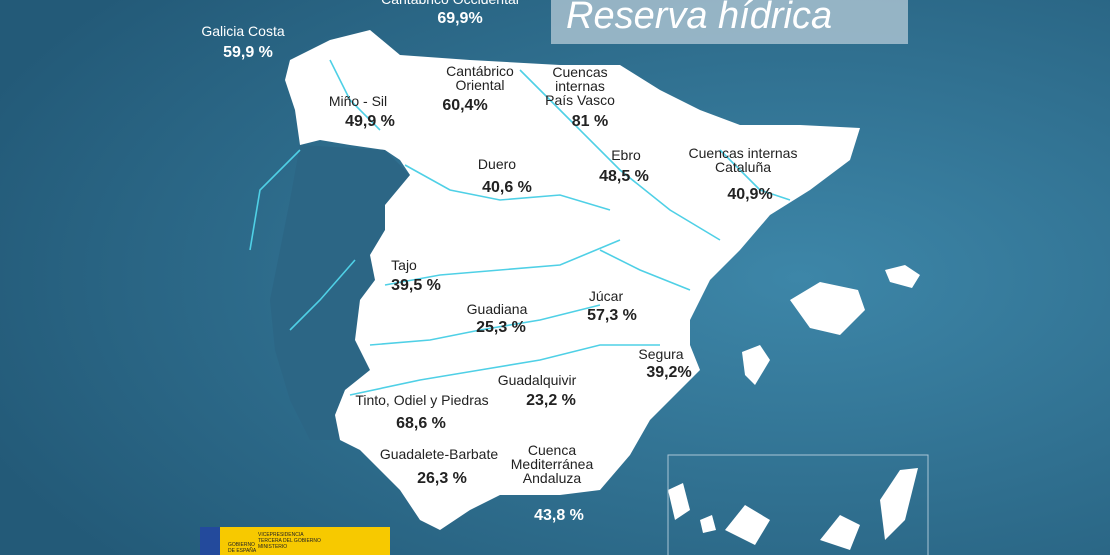 This screenshot has width=1110, height=555. What do you see at coordinates (480, 71) in the screenshot?
I see `region-name: Cantábrico` at bounding box center [480, 71].